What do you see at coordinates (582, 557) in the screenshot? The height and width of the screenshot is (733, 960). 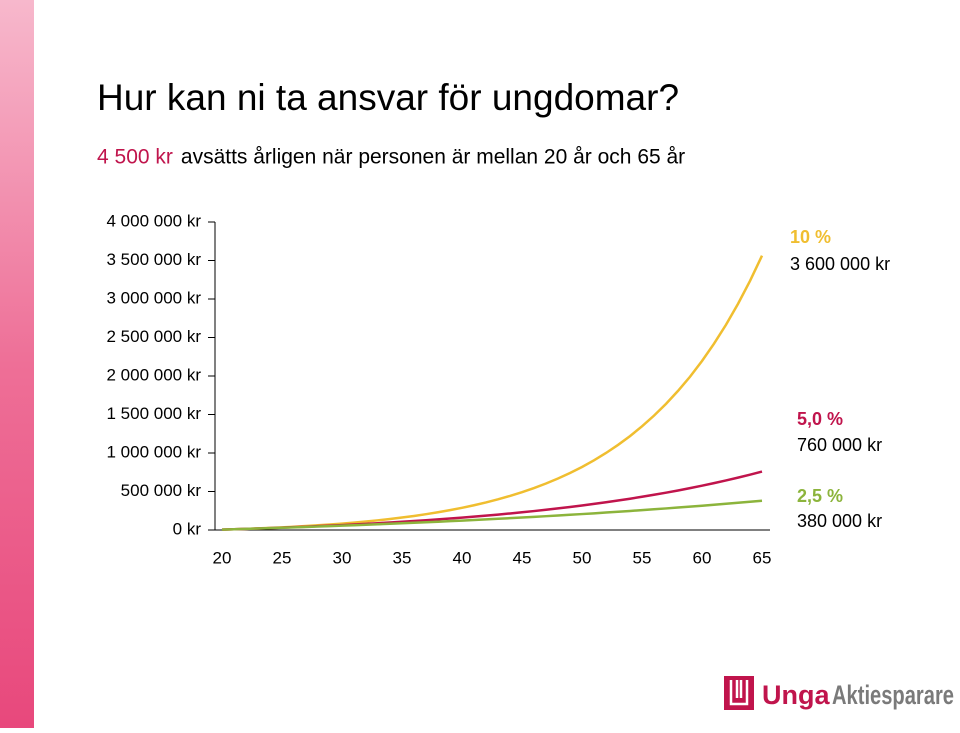 I see `x-tick-label: 50` at bounding box center [582, 557].